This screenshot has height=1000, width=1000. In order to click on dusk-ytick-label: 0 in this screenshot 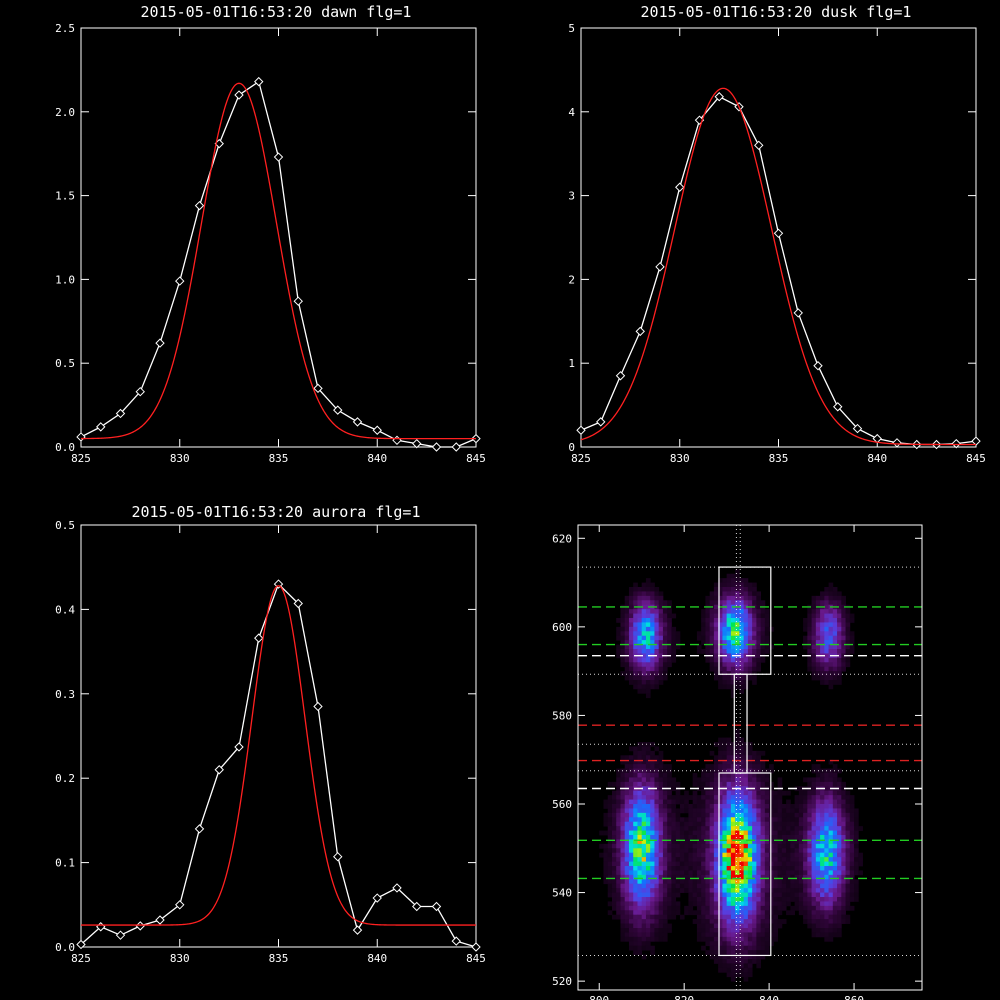, I will do `click(571, 447)`.